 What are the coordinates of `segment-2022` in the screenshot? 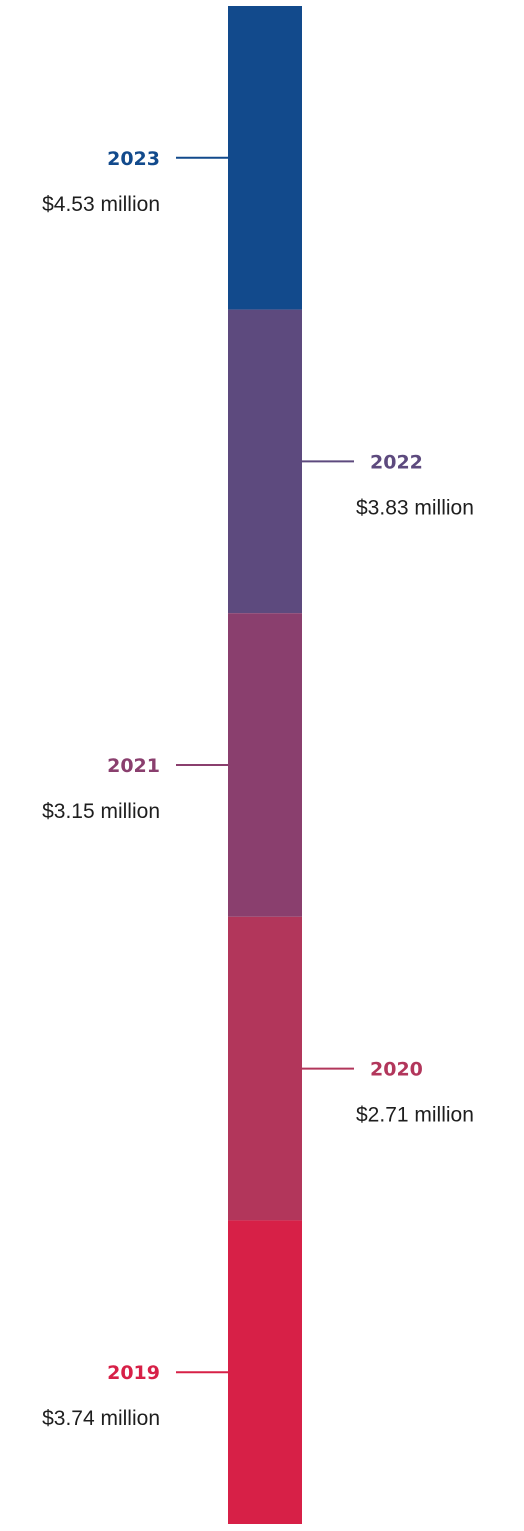 It's located at (265, 461).